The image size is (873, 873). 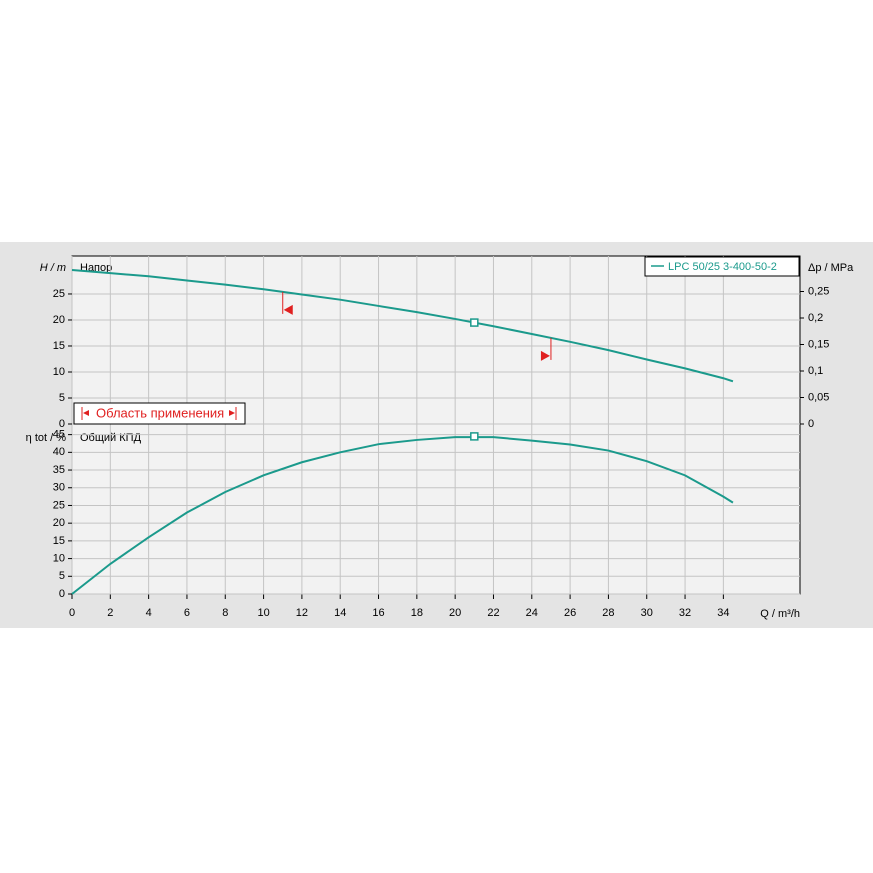 I want to click on y2-tick-label: 0,15, so click(x=818, y=344).